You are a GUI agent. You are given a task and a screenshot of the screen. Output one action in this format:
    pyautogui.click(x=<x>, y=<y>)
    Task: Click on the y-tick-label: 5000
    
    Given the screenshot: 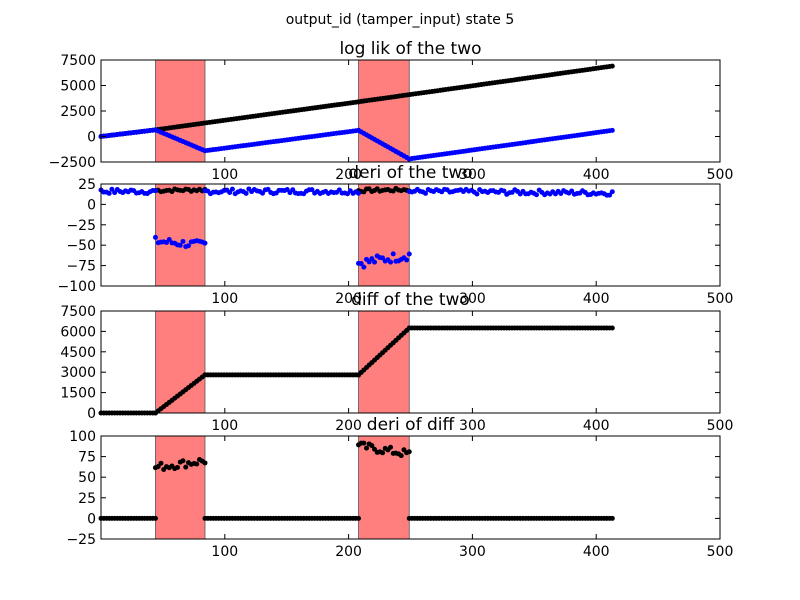 What is the action you would take?
    pyautogui.click(x=78, y=87)
    